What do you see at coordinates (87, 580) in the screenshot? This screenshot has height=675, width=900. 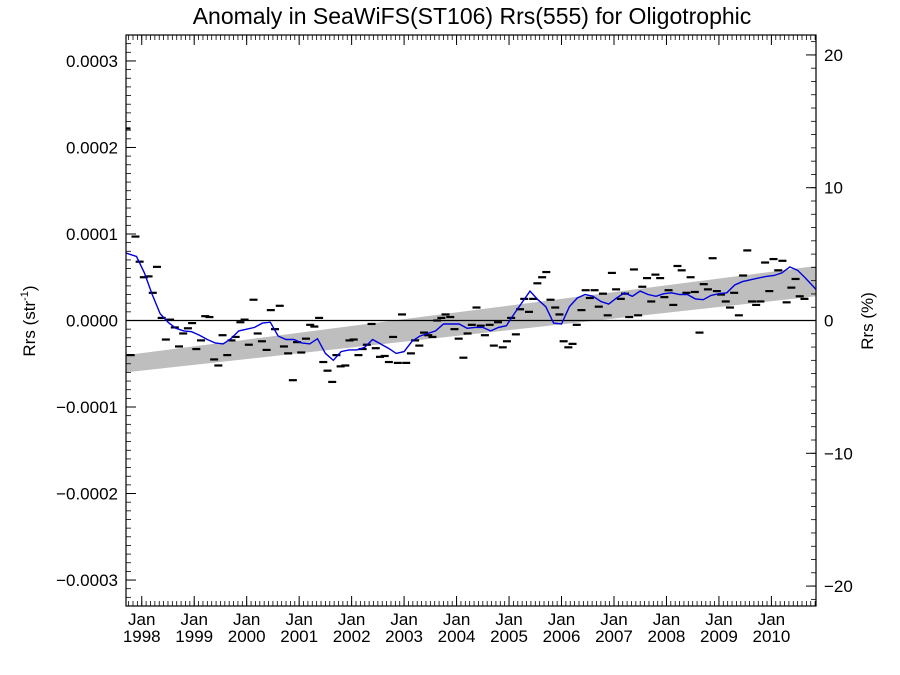 I see `y-left-tick-label: −0.0003` at bounding box center [87, 580].